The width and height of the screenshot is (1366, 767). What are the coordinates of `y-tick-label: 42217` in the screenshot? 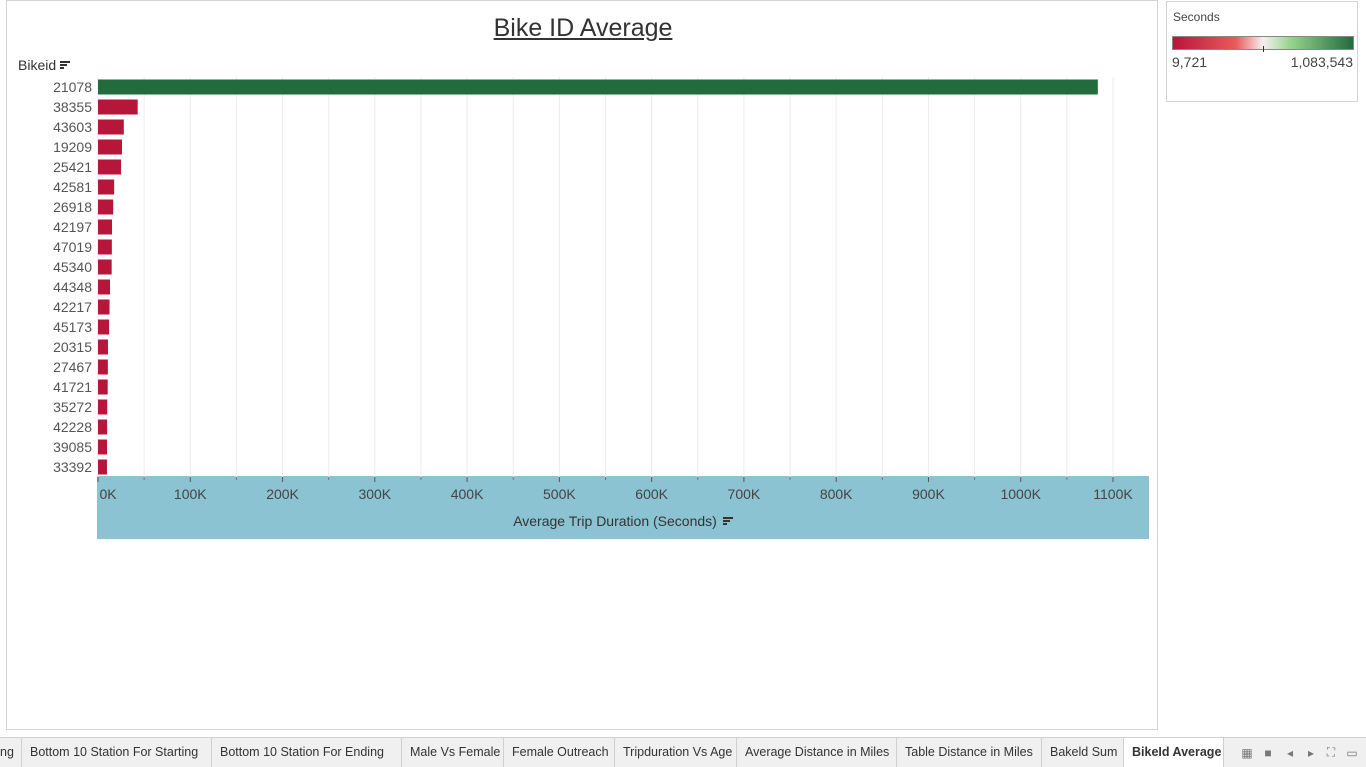 It's located at (72, 307).